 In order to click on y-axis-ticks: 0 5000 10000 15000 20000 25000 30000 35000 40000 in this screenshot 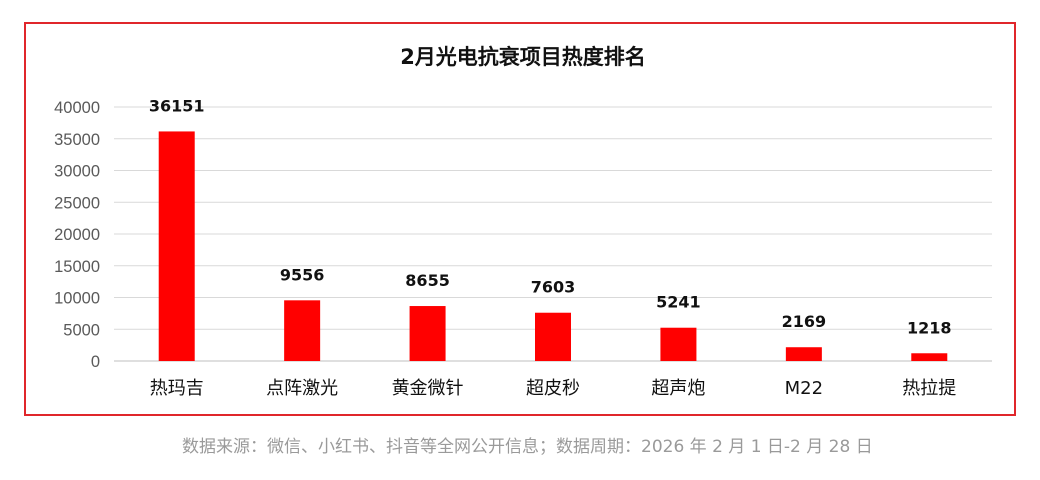, I will do `click(77, 235)`.